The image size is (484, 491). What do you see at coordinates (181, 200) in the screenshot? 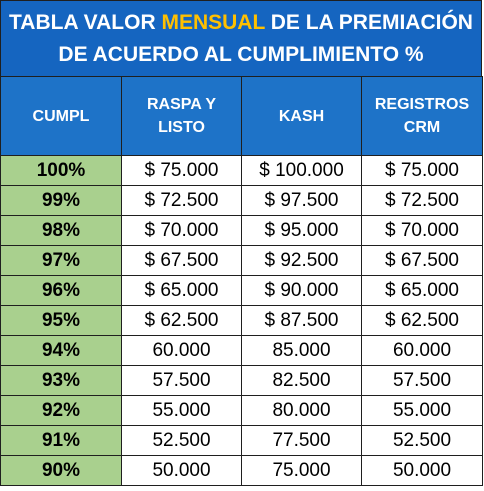
I see `raspa-value-cell: $ 72.500` at bounding box center [181, 200].